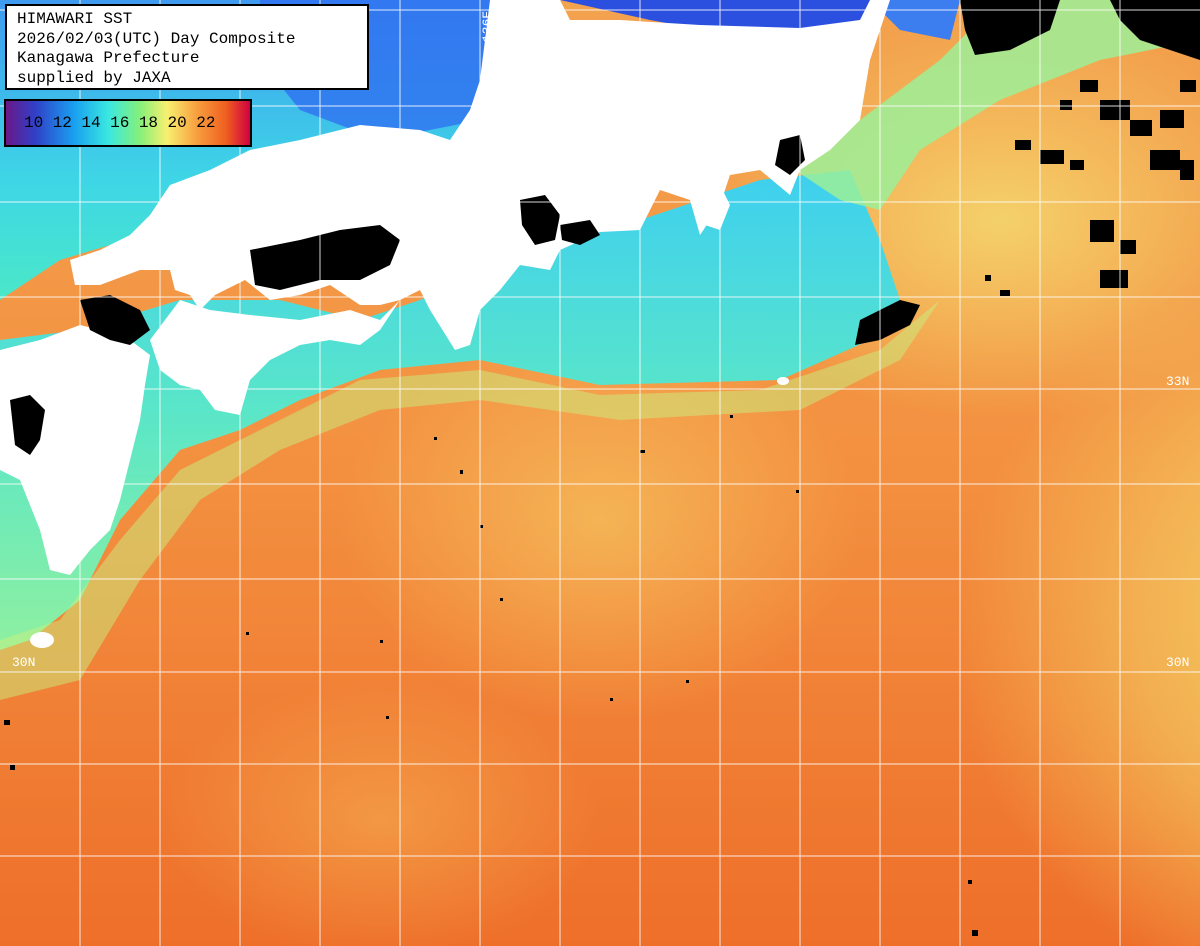 The image size is (1200, 946). I want to click on legend-tick-12: 12, so click(62, 123).